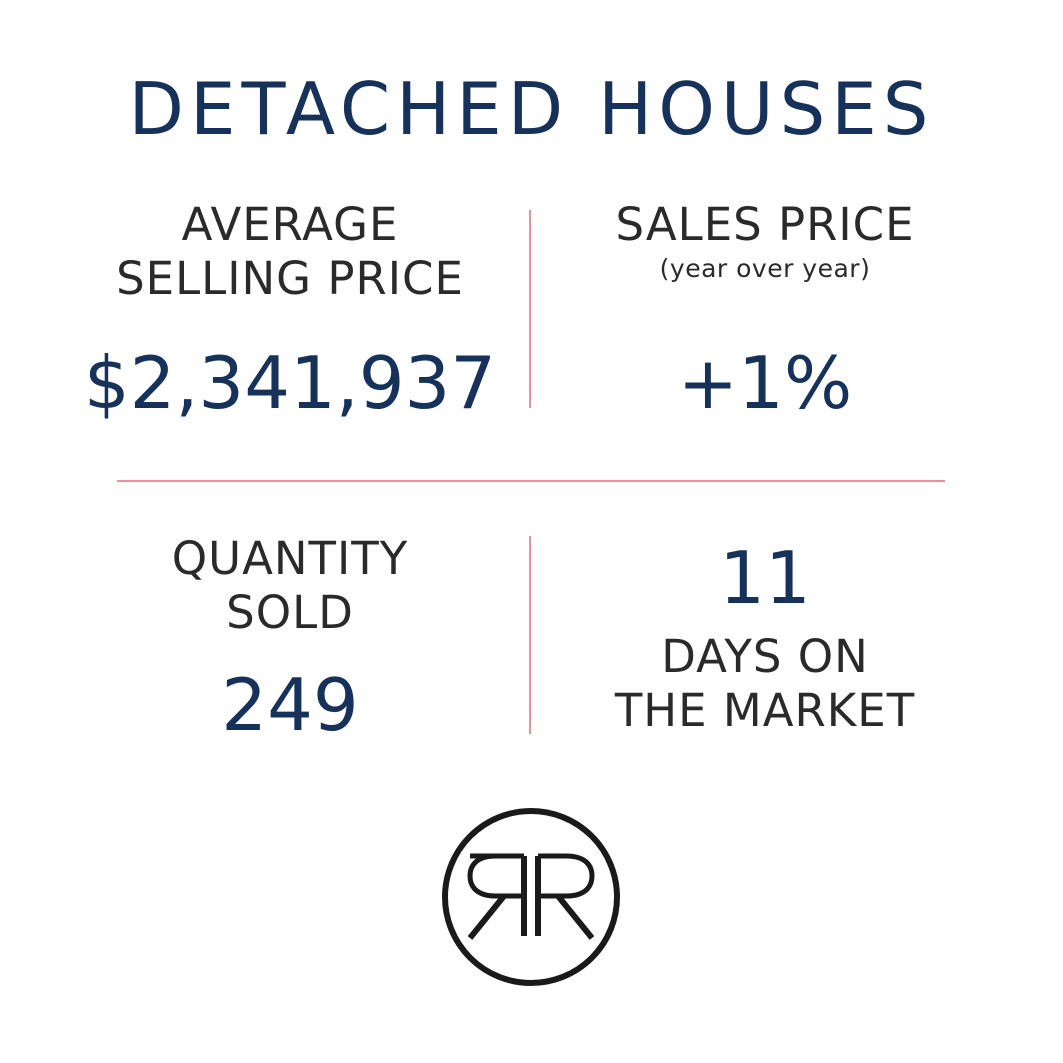 The width and height of the screenshot is (1063, 1063). What do you see at coordinates (290, 224) in the screenshot?
I see `average-selling-price-label-line1: AVERAGE` at bounding box center [290, 224].